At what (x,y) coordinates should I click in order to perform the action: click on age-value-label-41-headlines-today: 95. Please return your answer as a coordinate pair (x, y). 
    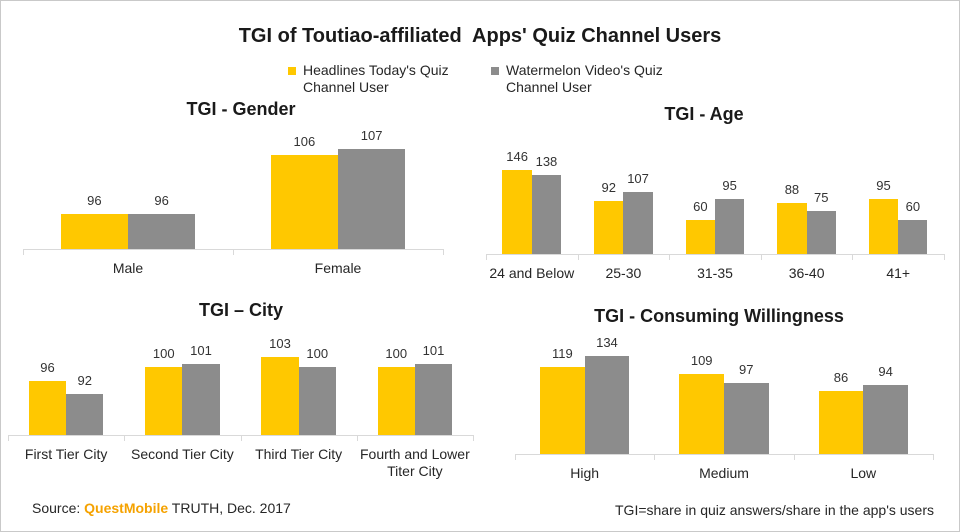
    Looking at the image, I should click on (883, 186).